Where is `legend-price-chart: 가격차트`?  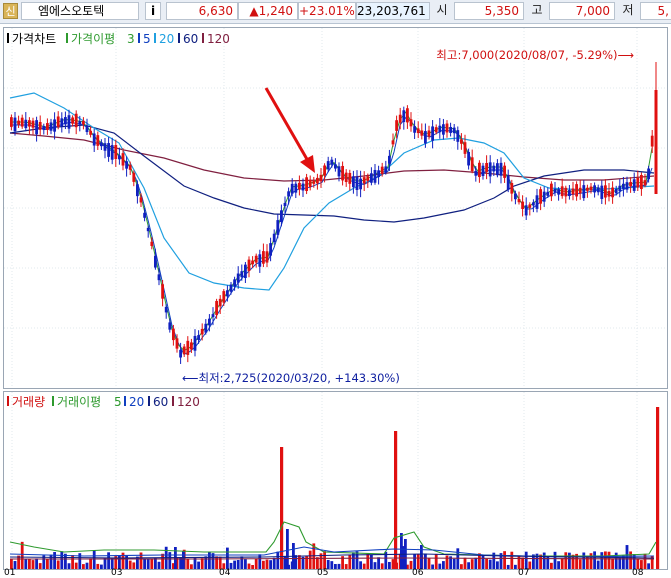
legend-price-chart: 가격차트 is located at coordinates (34, 39).